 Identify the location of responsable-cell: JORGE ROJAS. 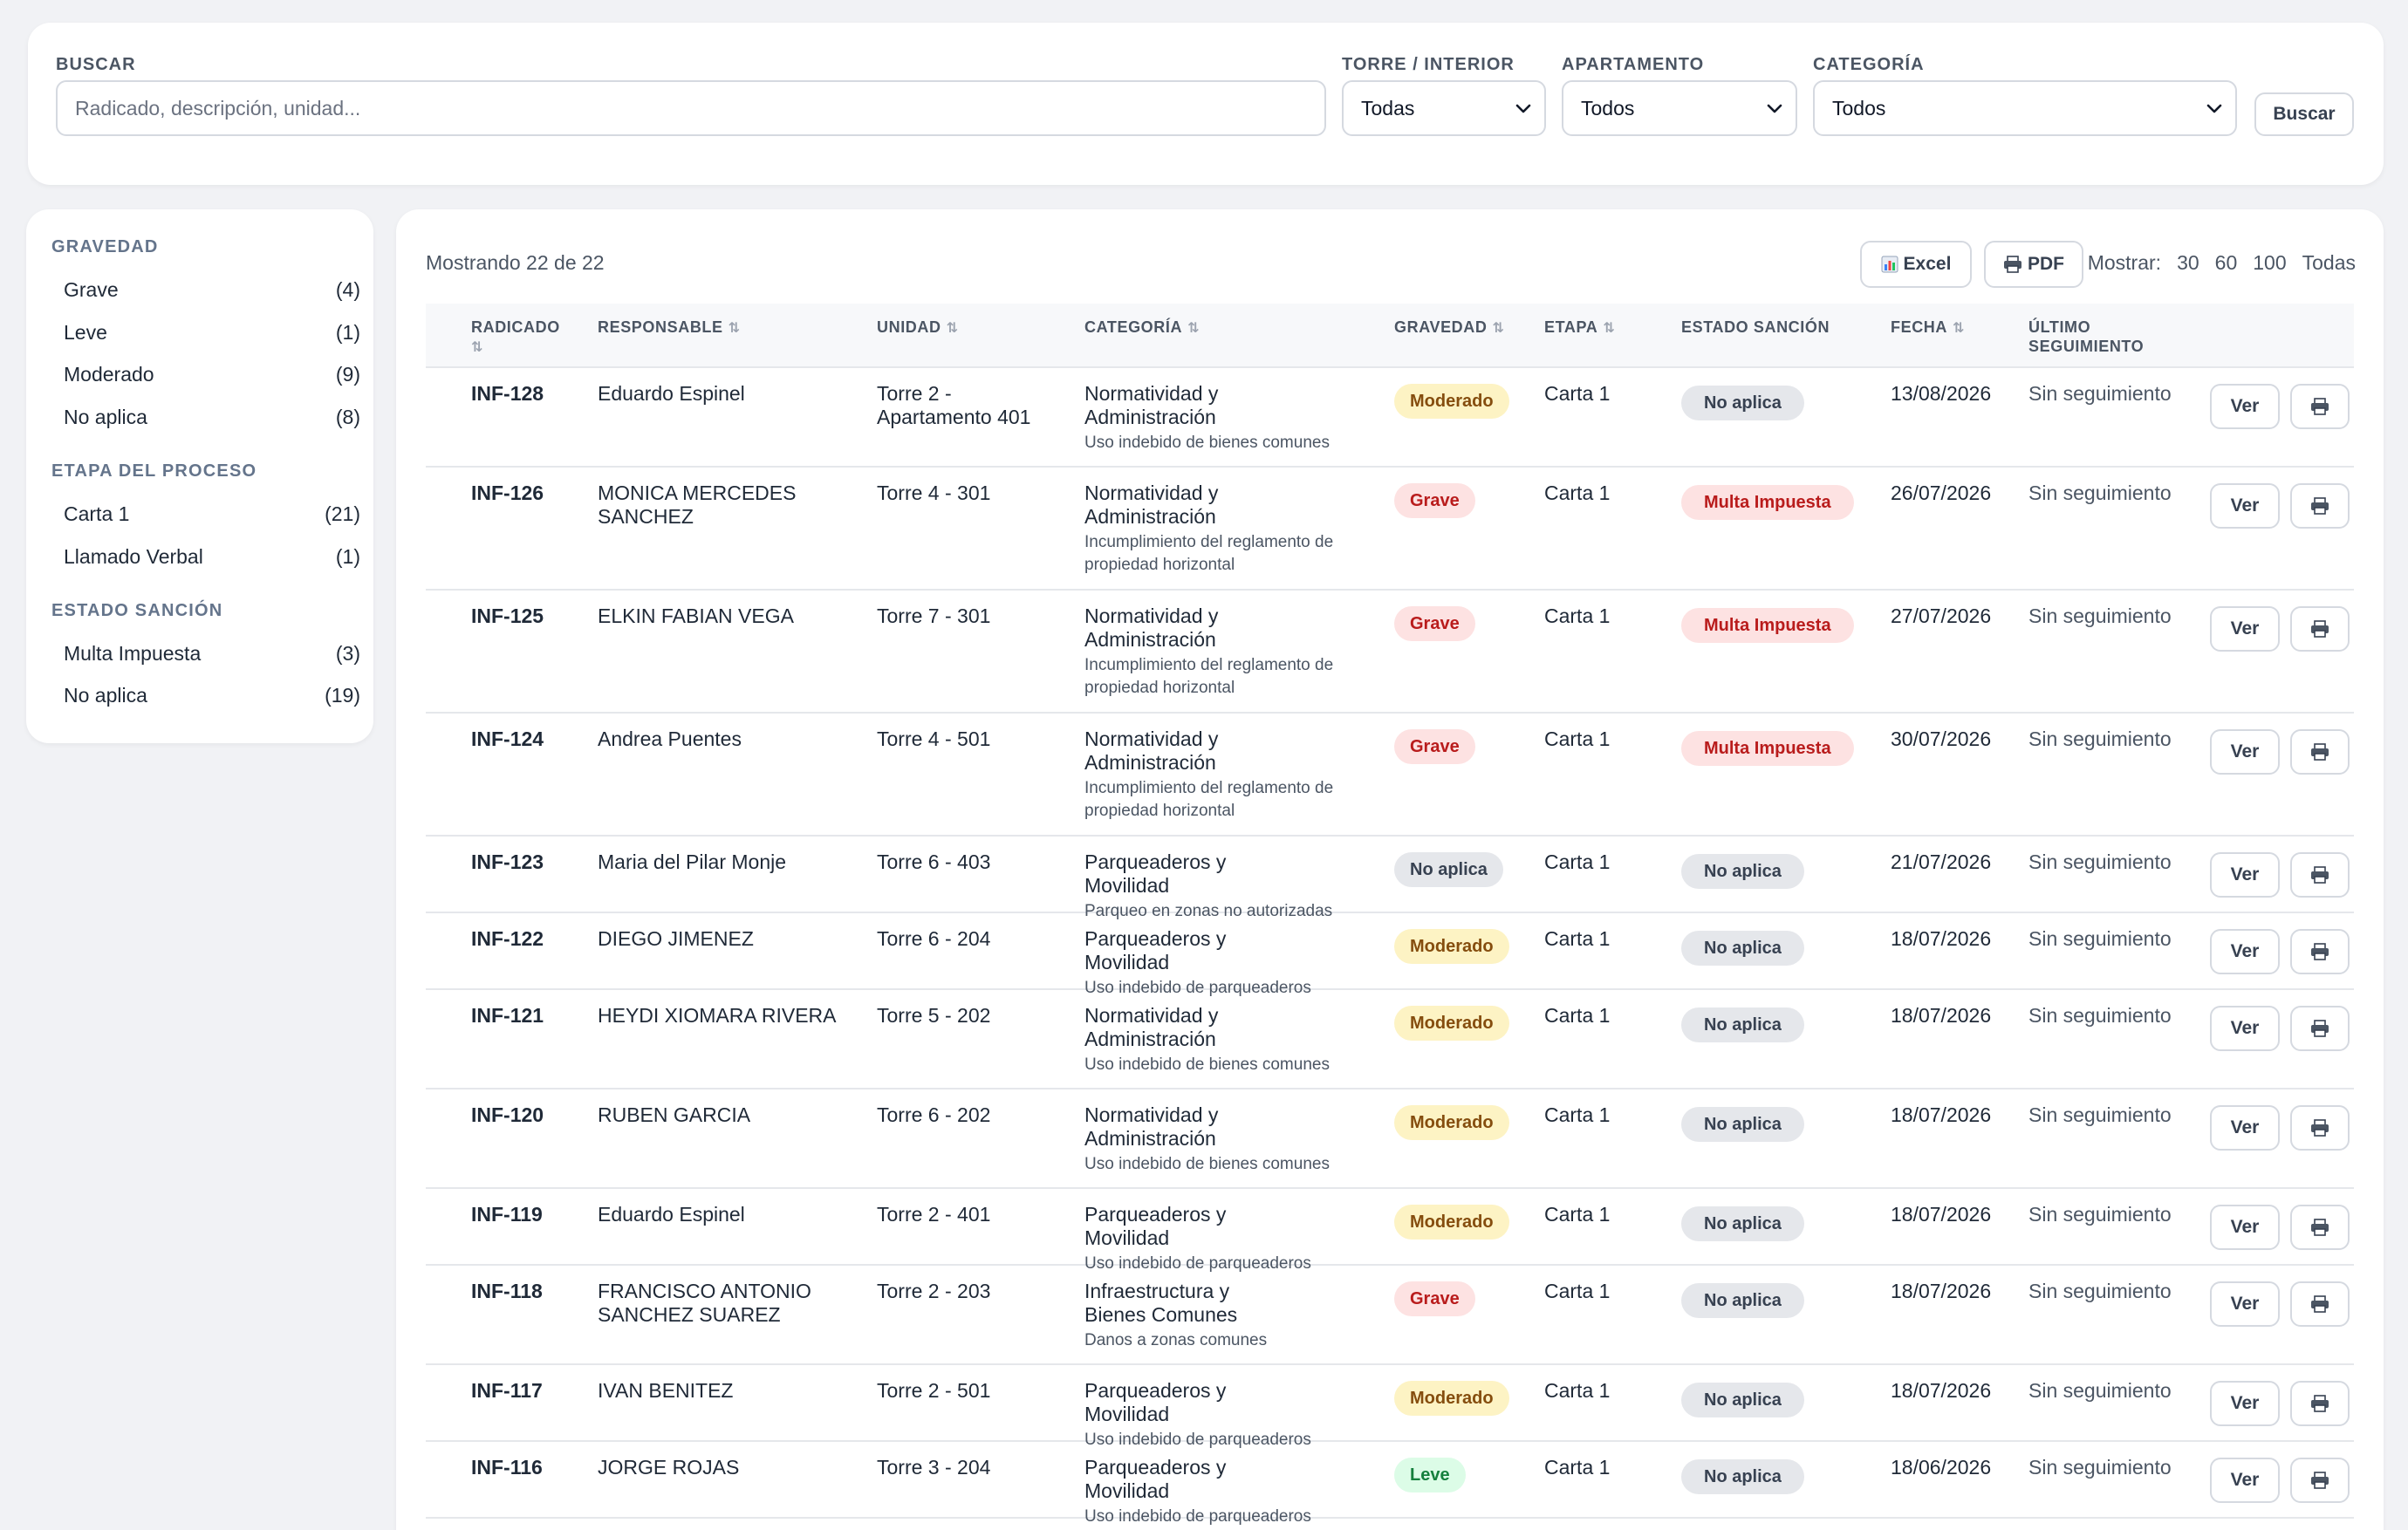
(669, 1467).